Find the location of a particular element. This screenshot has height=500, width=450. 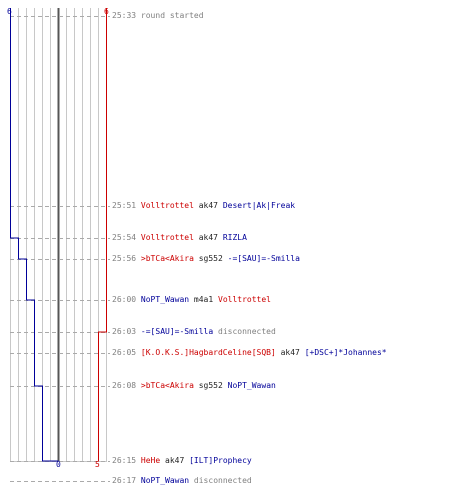

event-row: 25:54 Volltrottel ak47 RIZLA is located at coordinates (179, 238).